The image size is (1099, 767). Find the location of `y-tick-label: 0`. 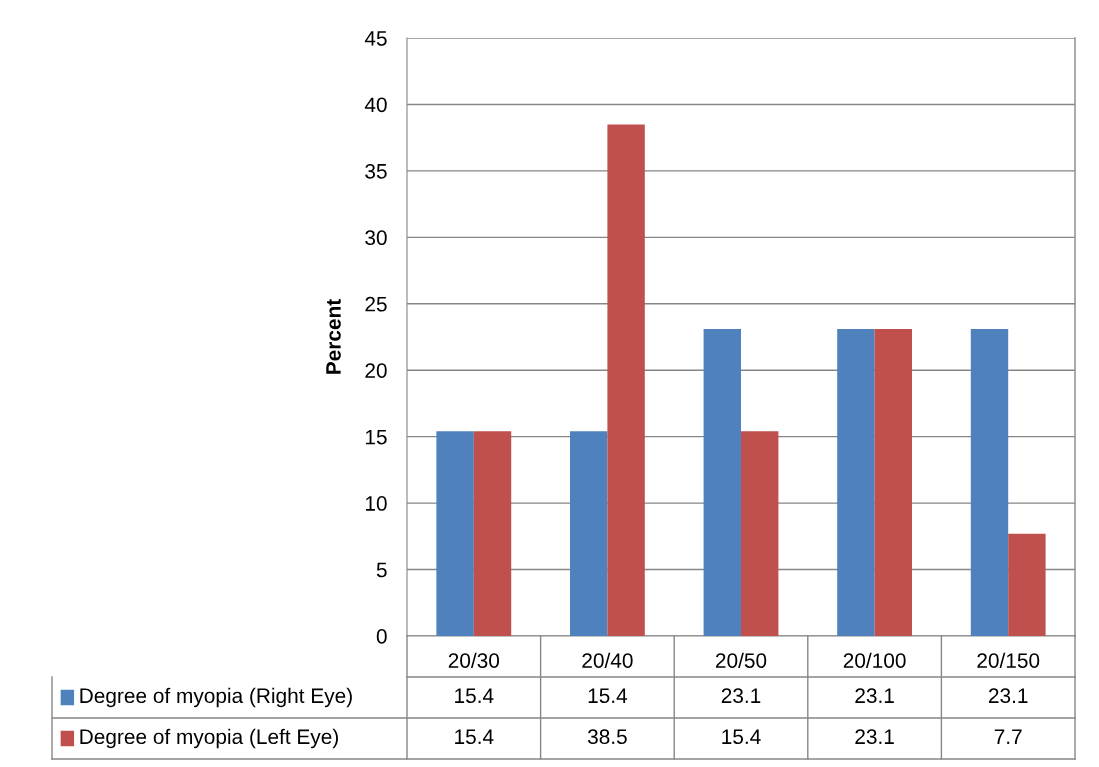

y-tick-label: 0 is located at coordinates (381, 636).